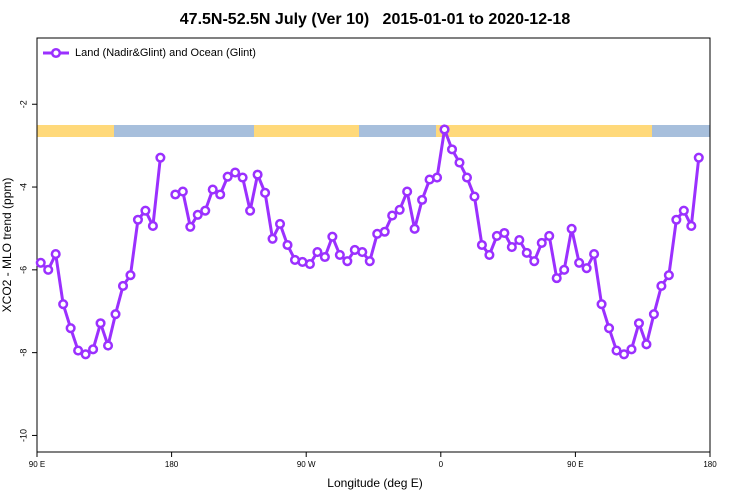  I want to click on x-tick-label: 0, so click(441, 464).